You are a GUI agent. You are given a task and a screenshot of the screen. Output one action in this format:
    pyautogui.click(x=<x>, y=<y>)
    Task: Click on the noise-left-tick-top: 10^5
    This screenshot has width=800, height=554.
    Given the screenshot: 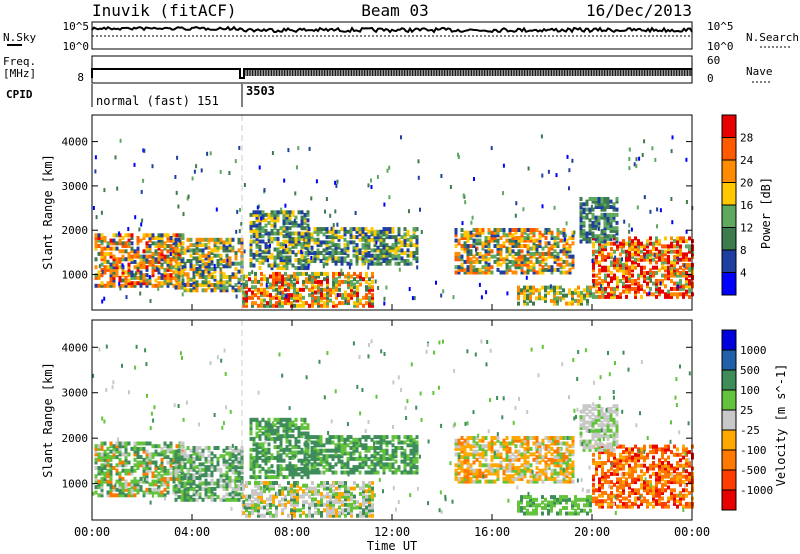 What is the action you would take?
    pyautogui.click(x=76, y=26)
    